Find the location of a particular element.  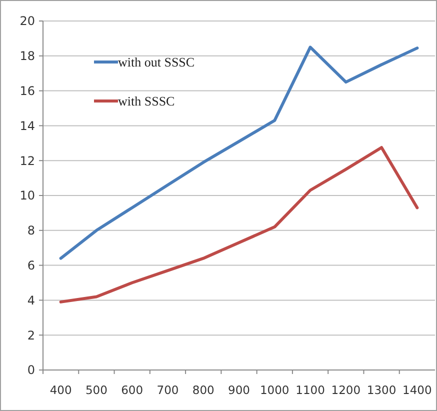

y-tick-label: 12 is located at coordinates (27, 161).